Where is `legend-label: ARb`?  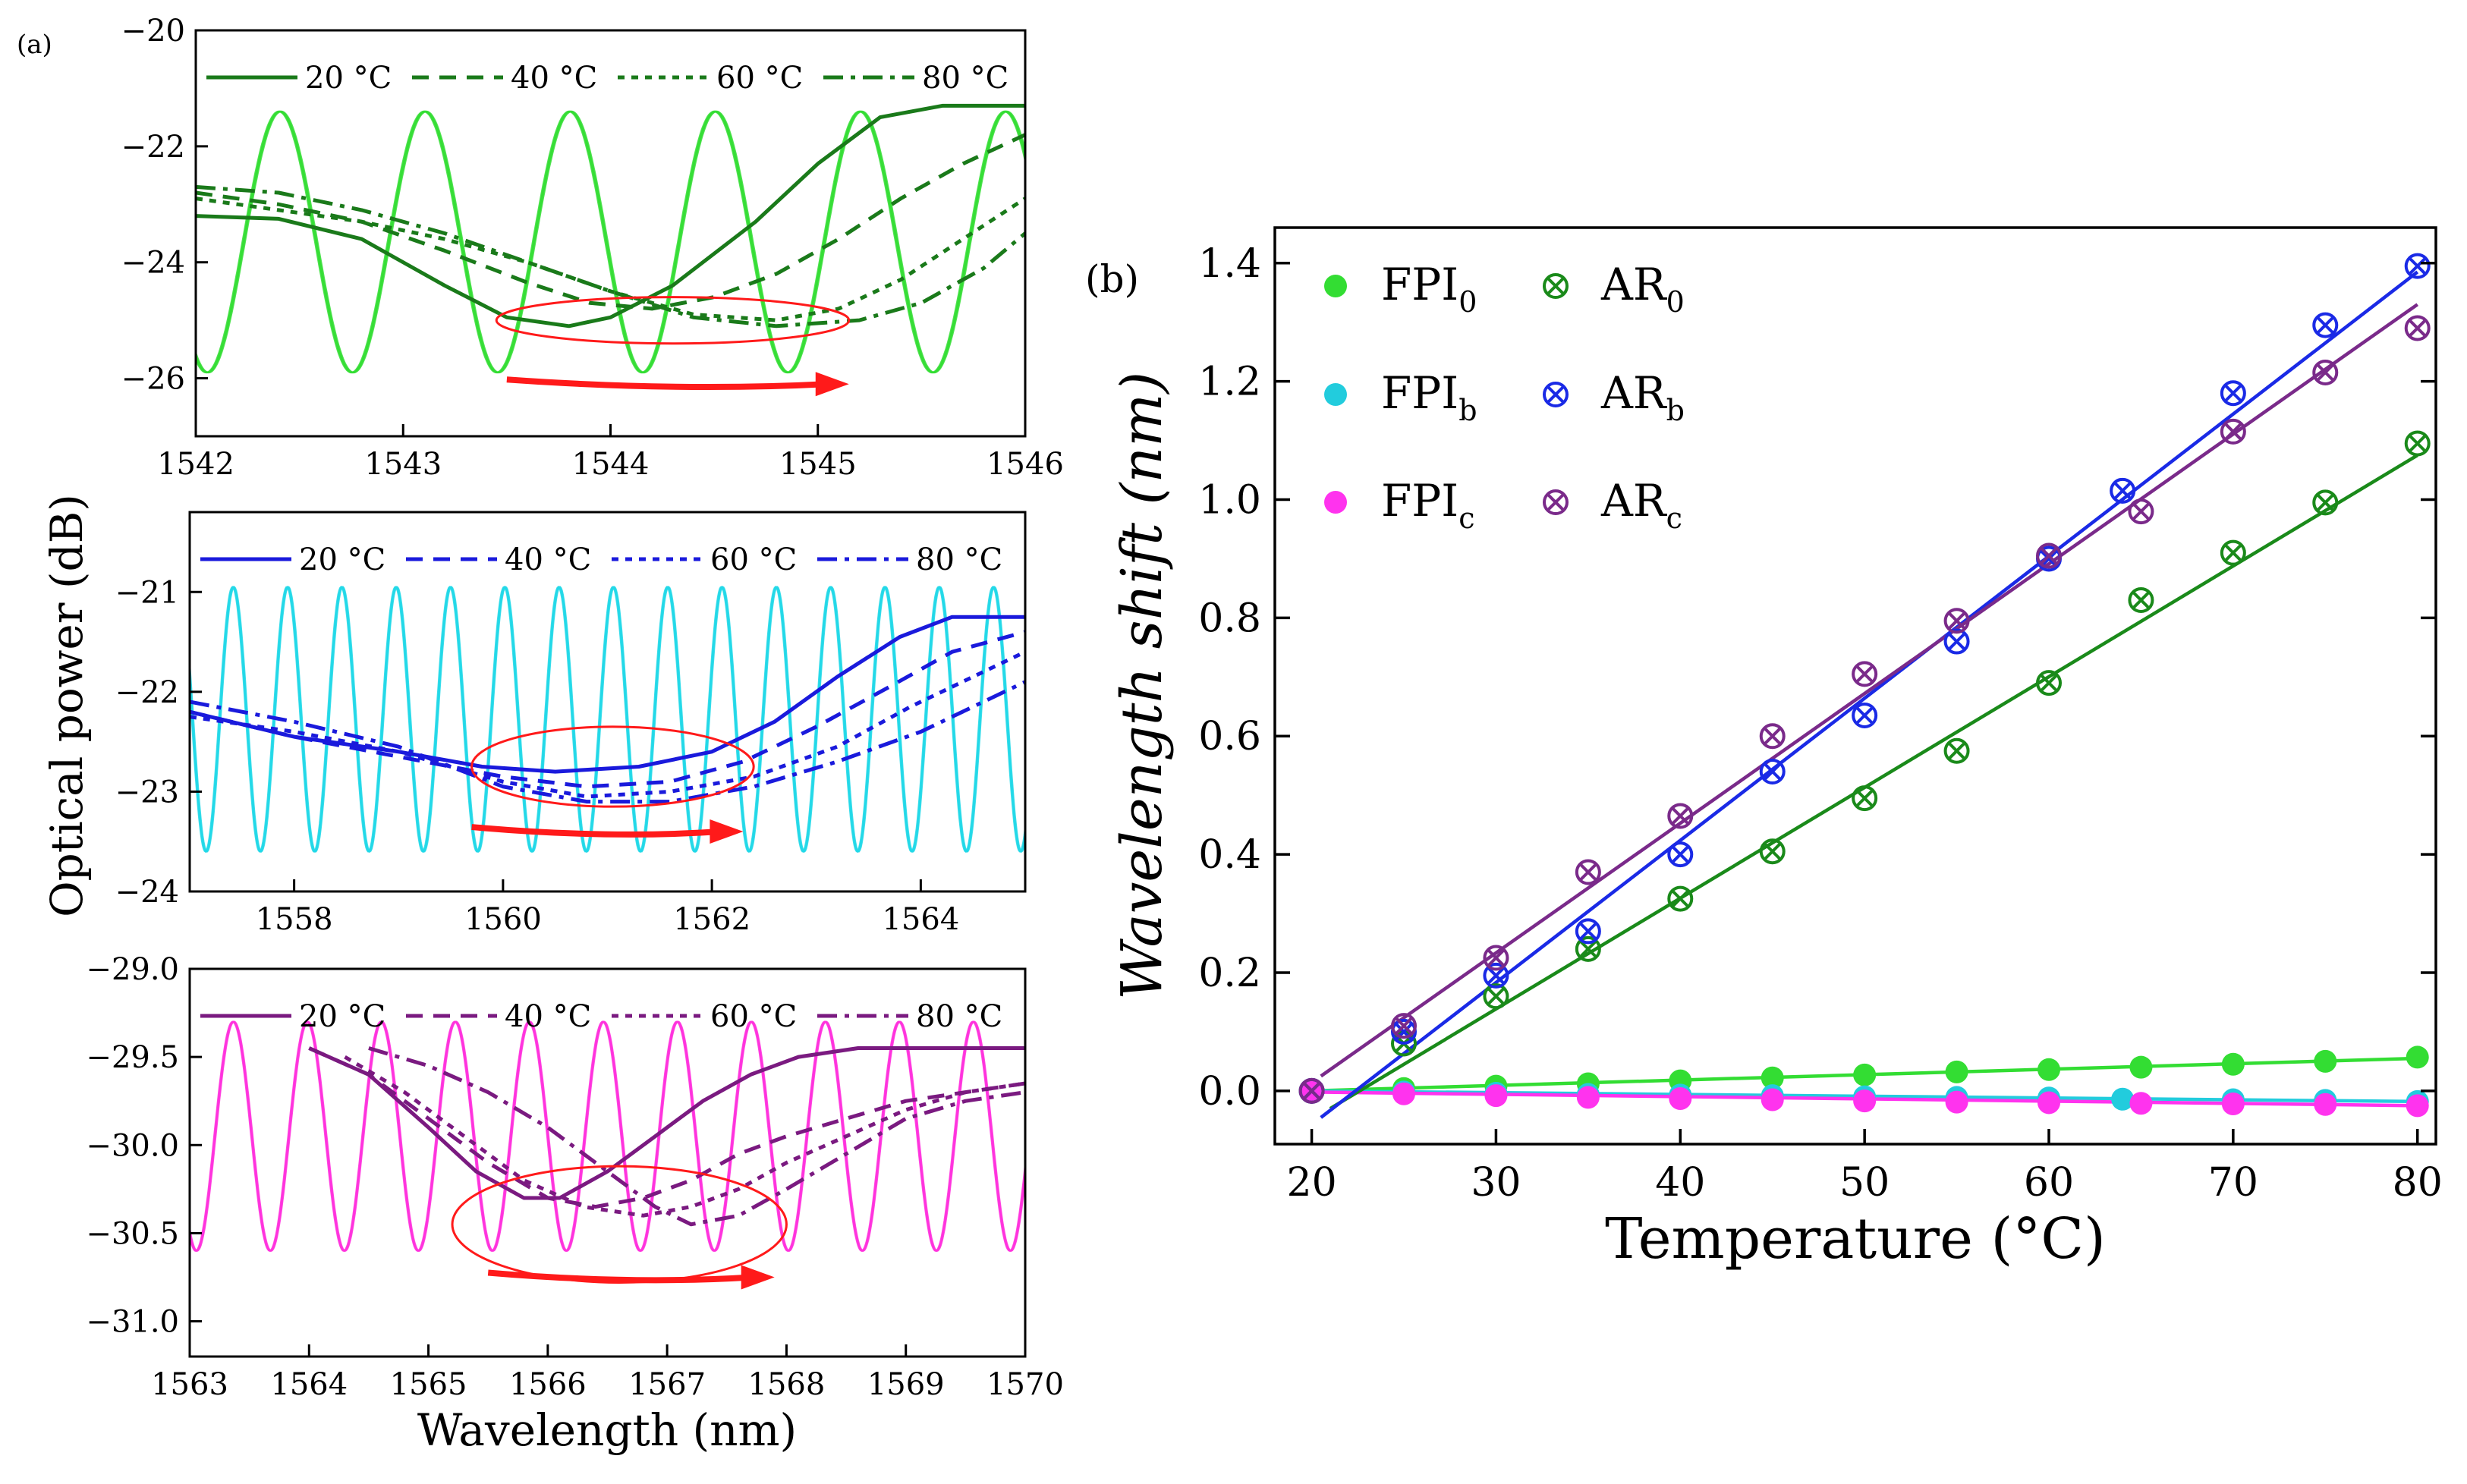
legend-label: ARb is located at coordinates (1642, 397).